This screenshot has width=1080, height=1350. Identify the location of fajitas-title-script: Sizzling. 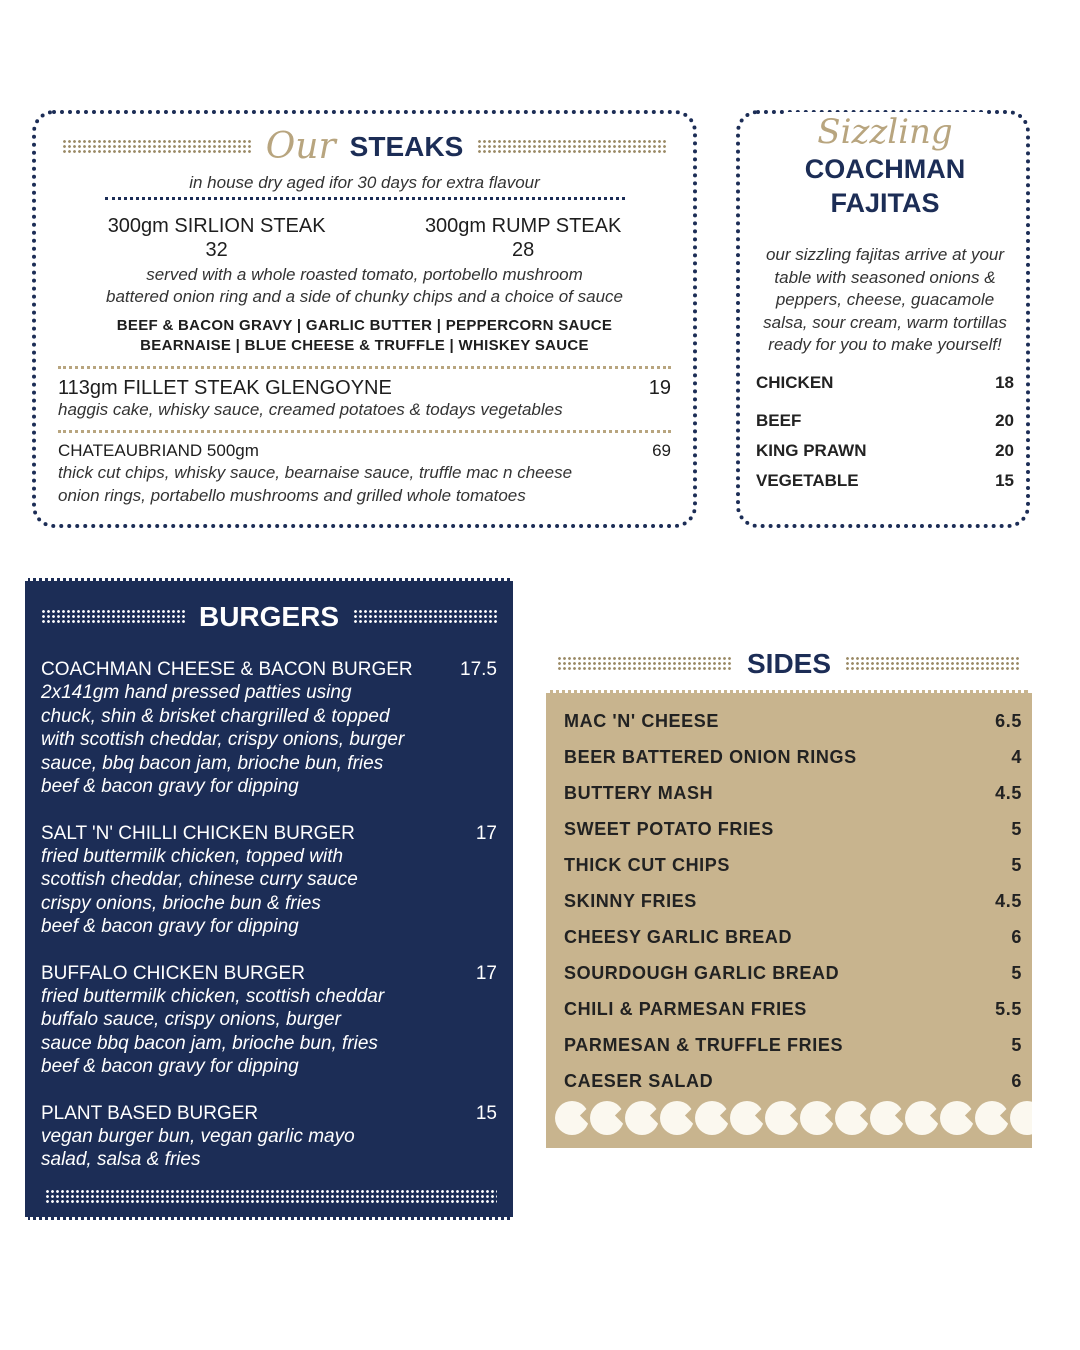
(885, 132).